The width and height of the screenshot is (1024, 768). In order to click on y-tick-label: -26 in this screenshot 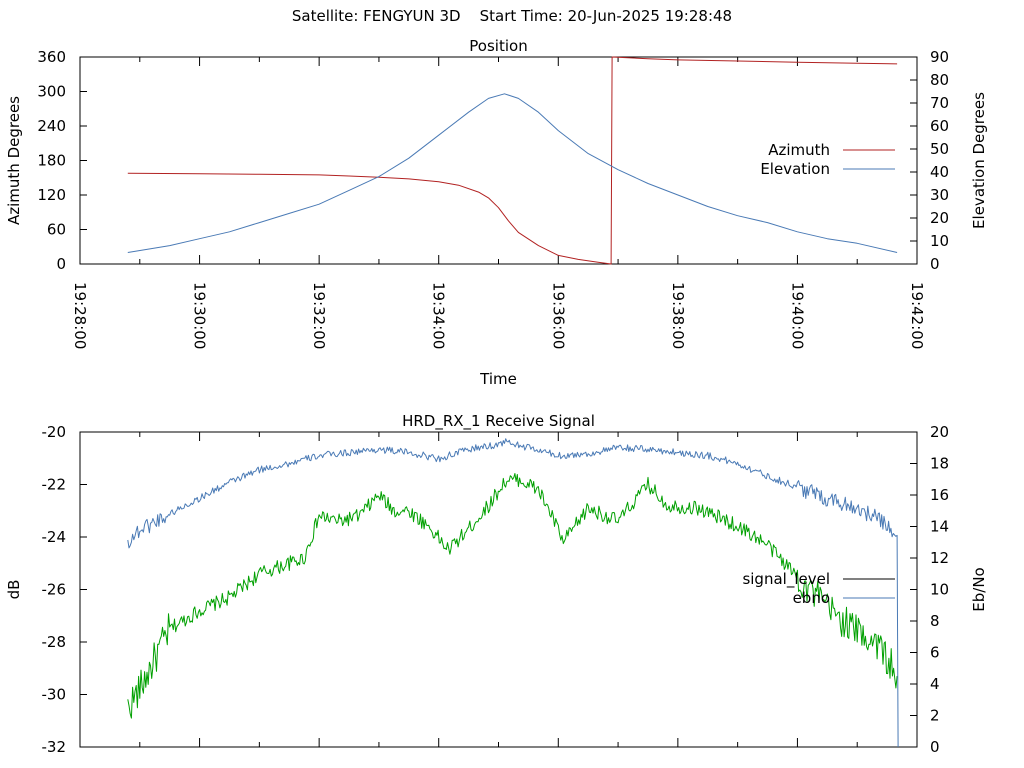, I will do `click(54, 590)`.